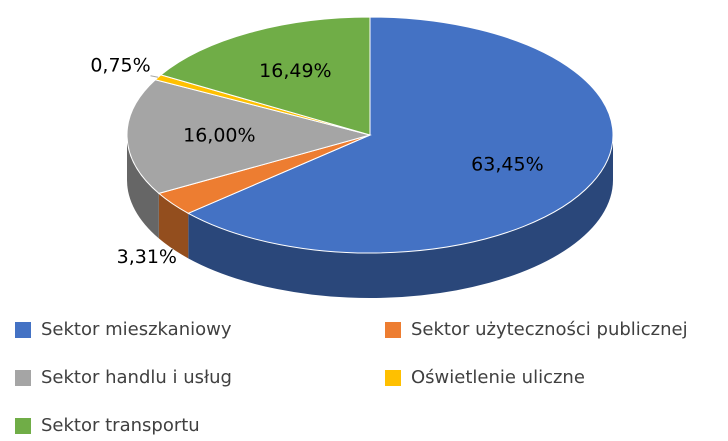  Describe the element at coordinates (120, 425) in the screenshot. I see `legend-label: Sektor transportu` at that location.